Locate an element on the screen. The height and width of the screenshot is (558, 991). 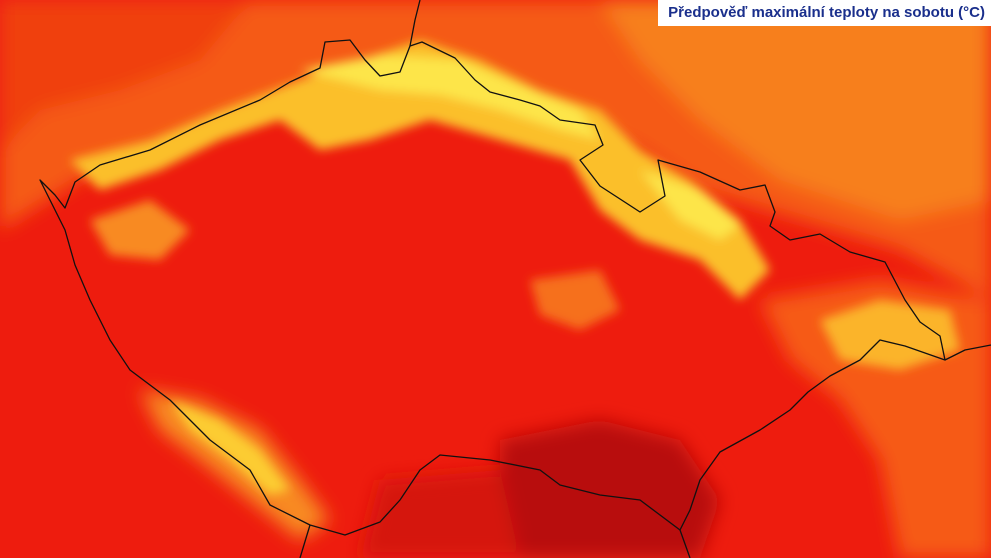
dark-red-zone is located at coordinates (610, 489).